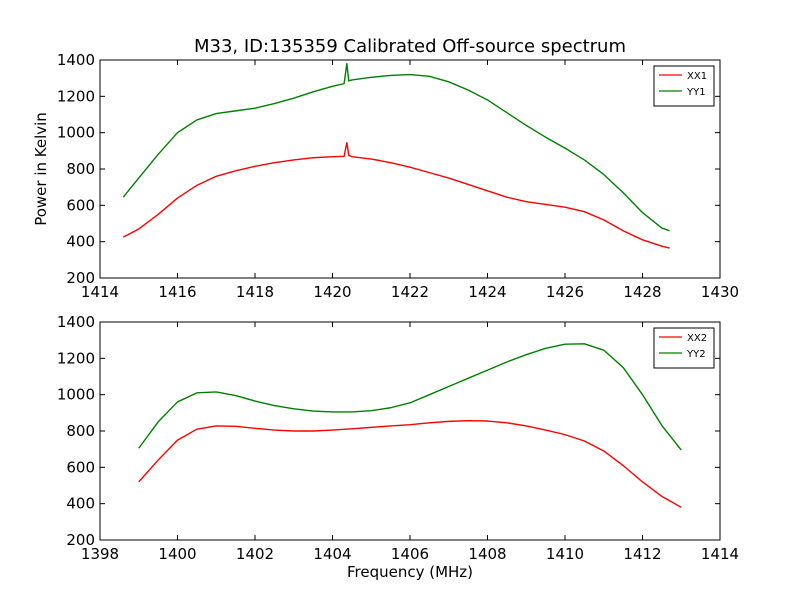 This screenshot has height=600, width=800. Describe the element at coordinates (255, 554) in the screenshot. I see `bottom-x-tick-label: 1402` at that location.